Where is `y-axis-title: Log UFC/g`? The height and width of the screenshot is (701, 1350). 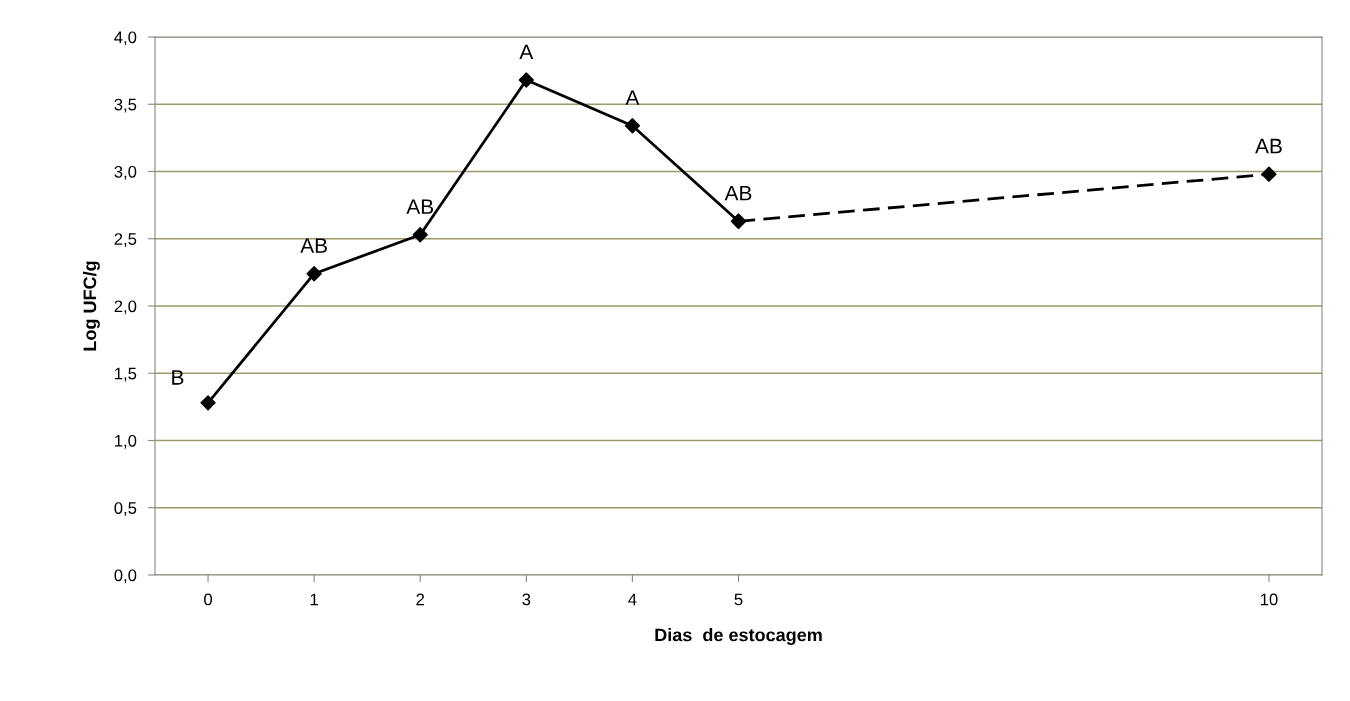 y-axis-title: Log UFC/g is located at coordinates (91, 306).